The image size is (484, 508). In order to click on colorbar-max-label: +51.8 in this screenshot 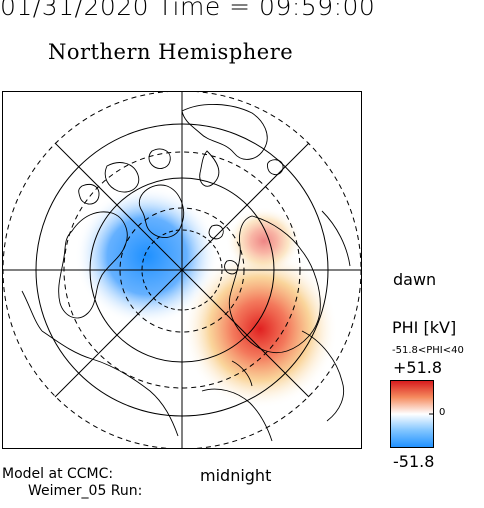, I will do `click(418, 367)`.